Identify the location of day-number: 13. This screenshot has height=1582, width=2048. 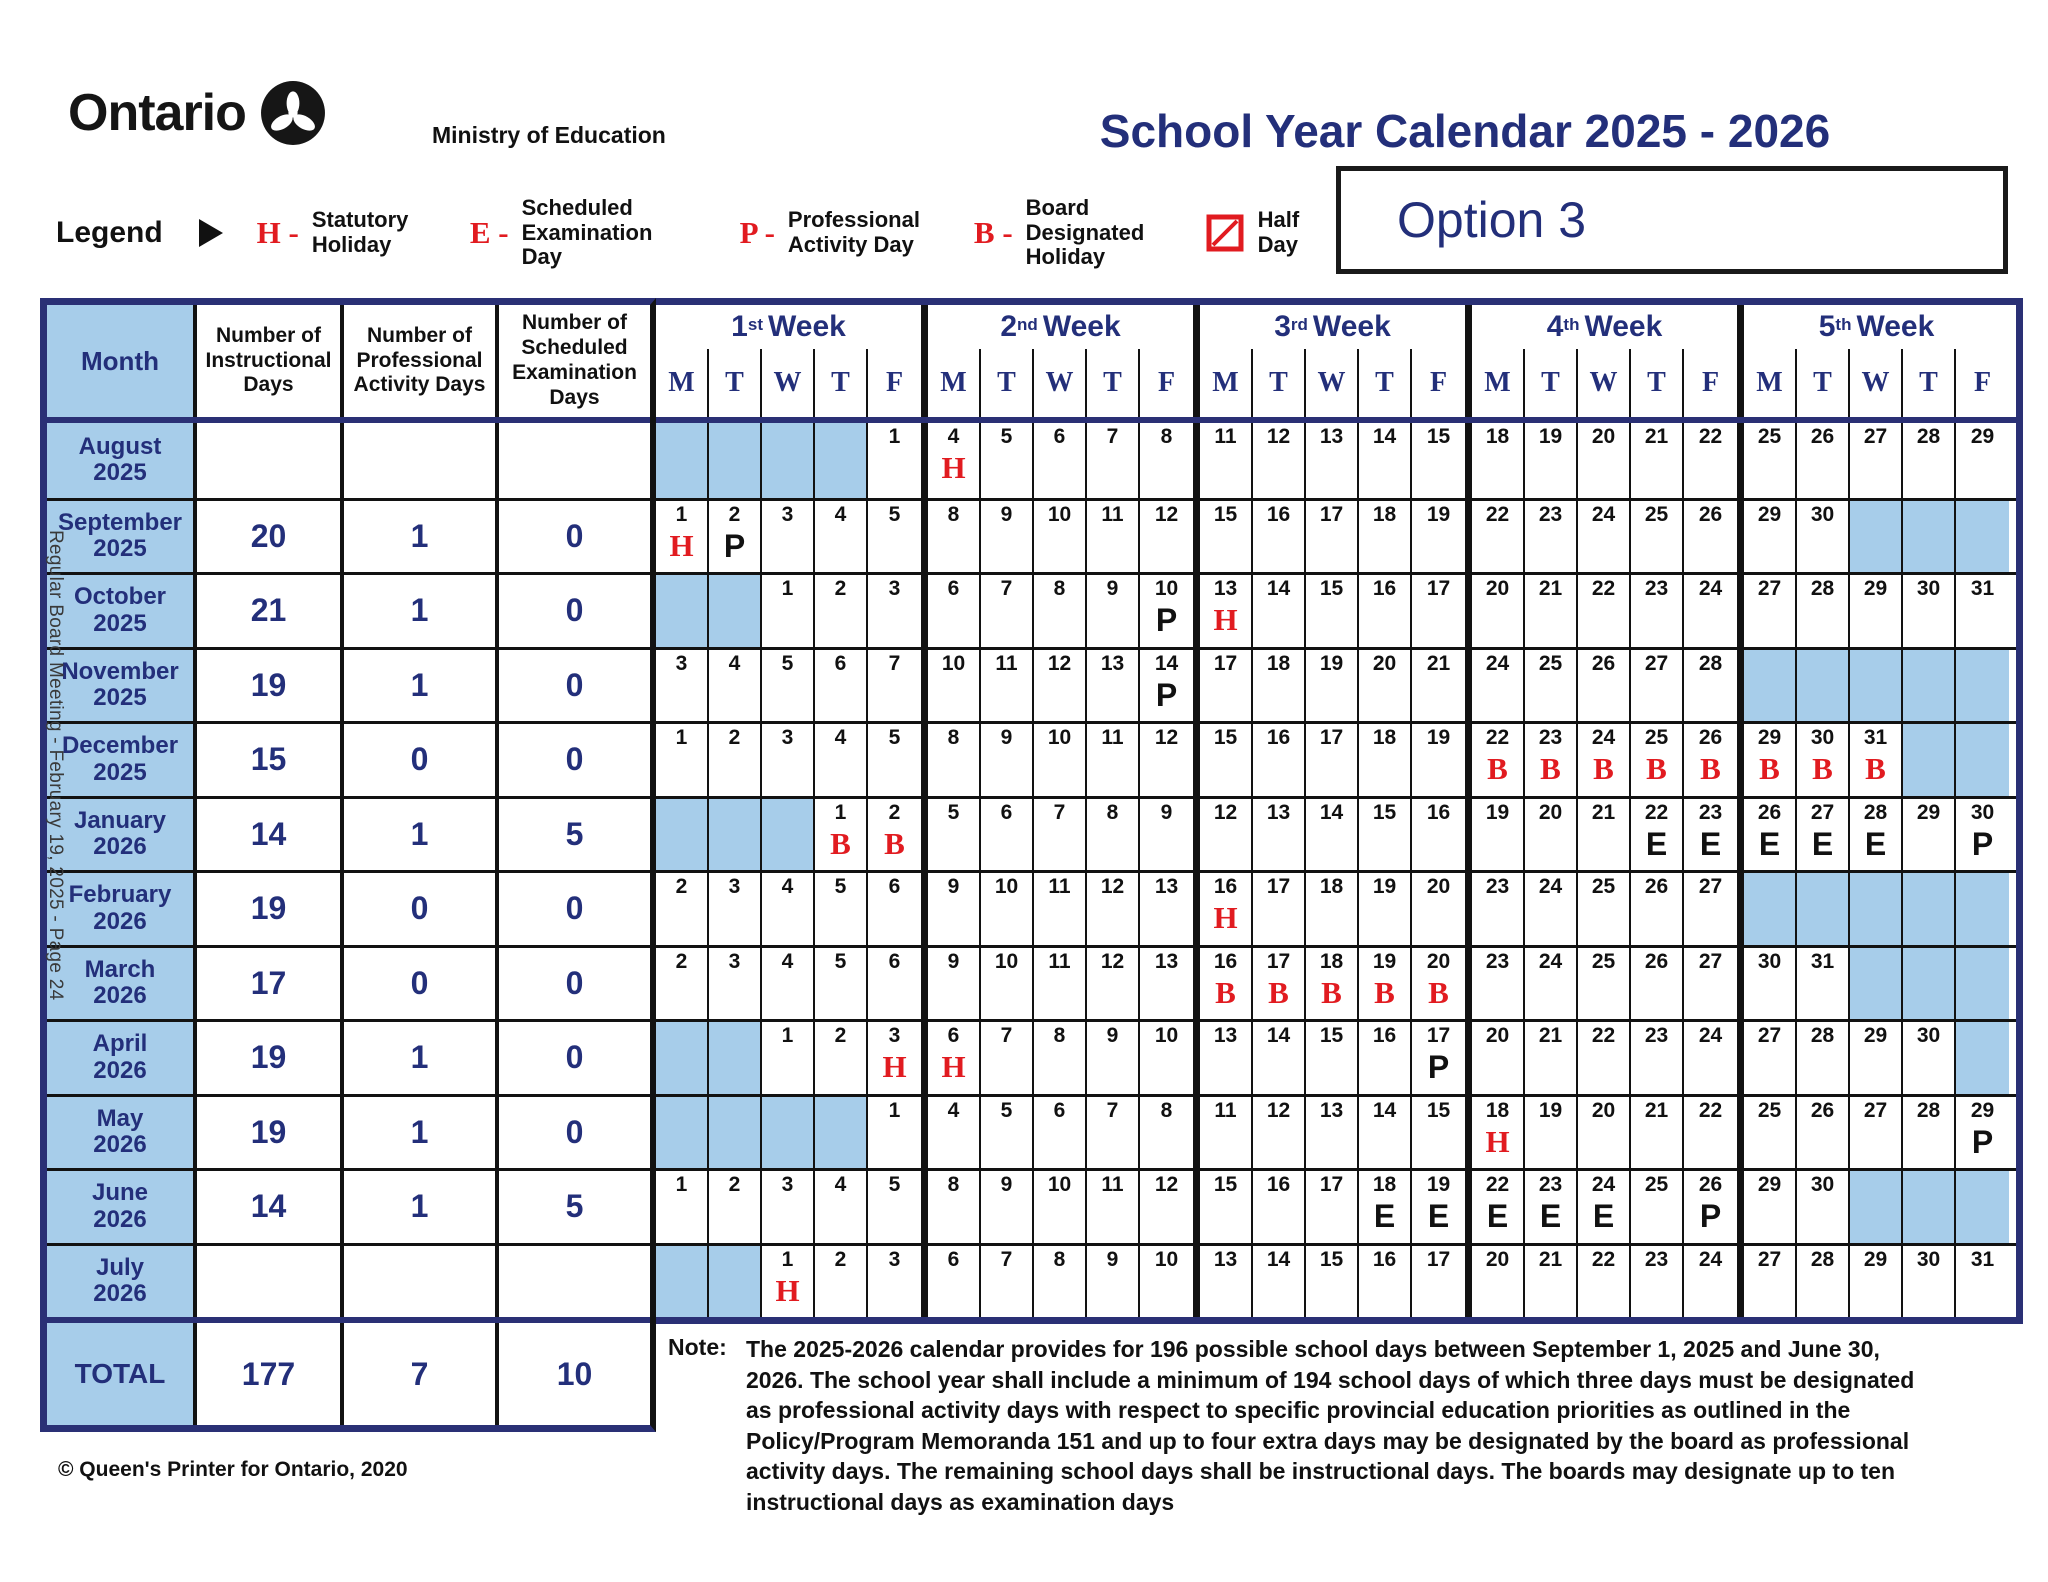
(1166, 886).